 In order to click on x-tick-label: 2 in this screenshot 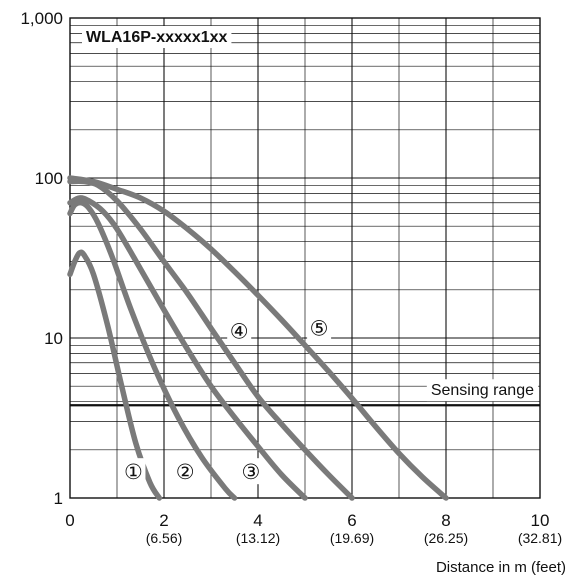, I will do `click(163, 520)`.